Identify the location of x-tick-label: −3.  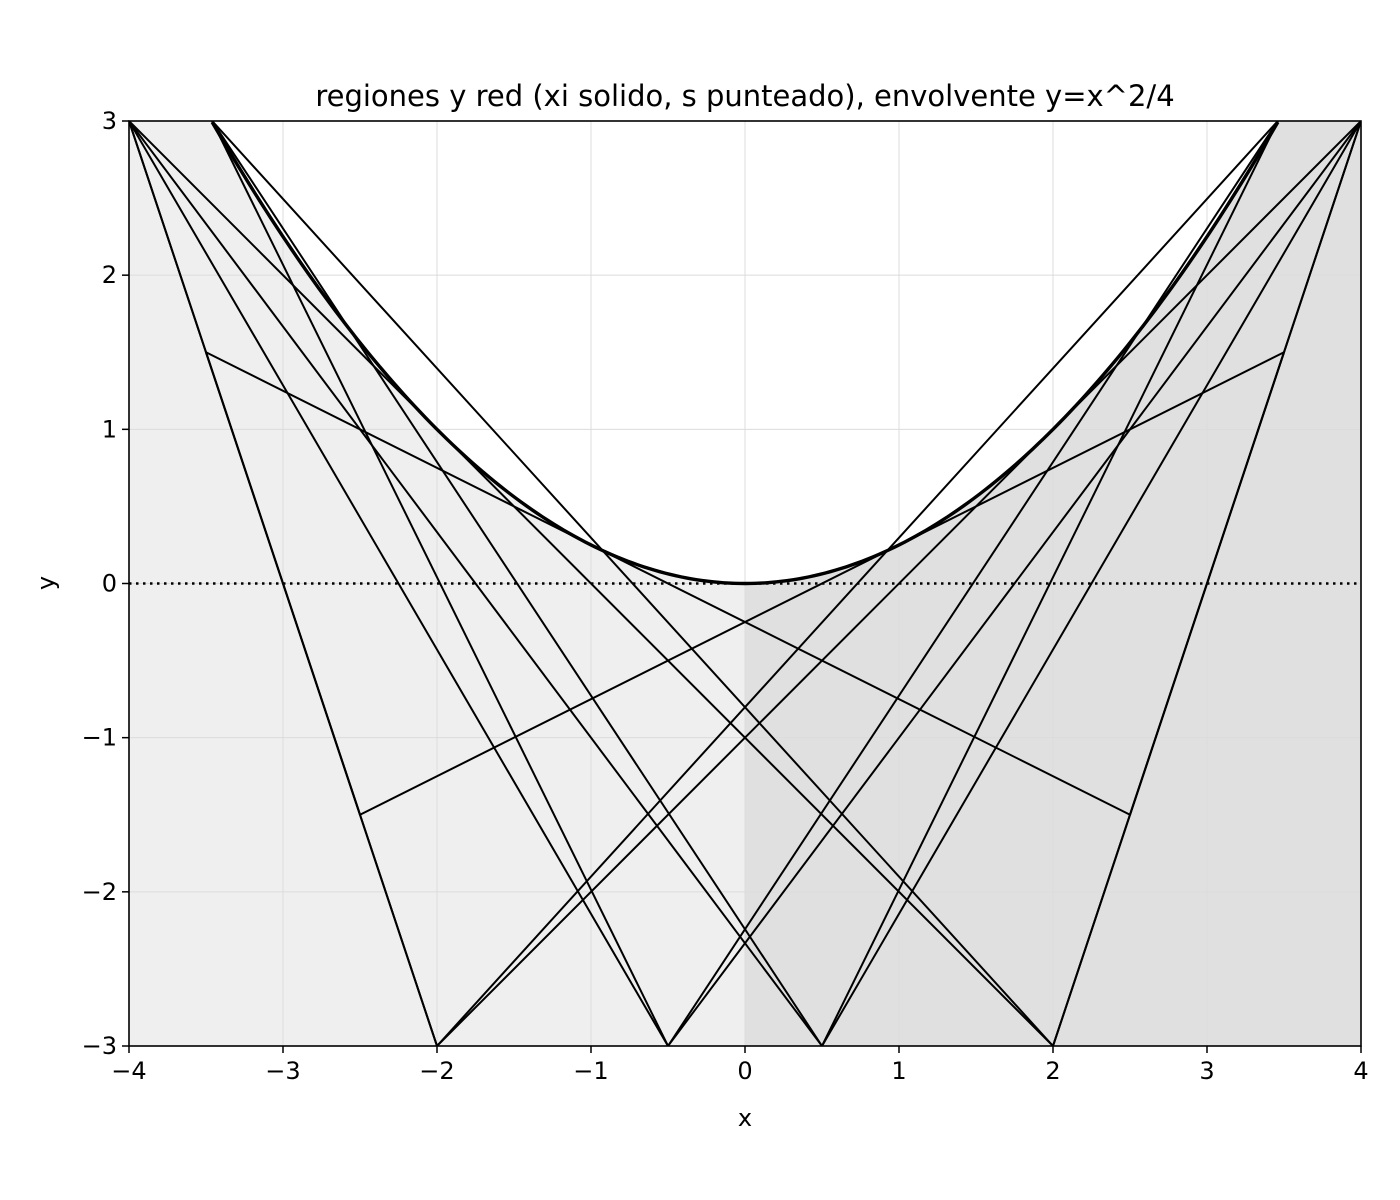
(282, 1071).